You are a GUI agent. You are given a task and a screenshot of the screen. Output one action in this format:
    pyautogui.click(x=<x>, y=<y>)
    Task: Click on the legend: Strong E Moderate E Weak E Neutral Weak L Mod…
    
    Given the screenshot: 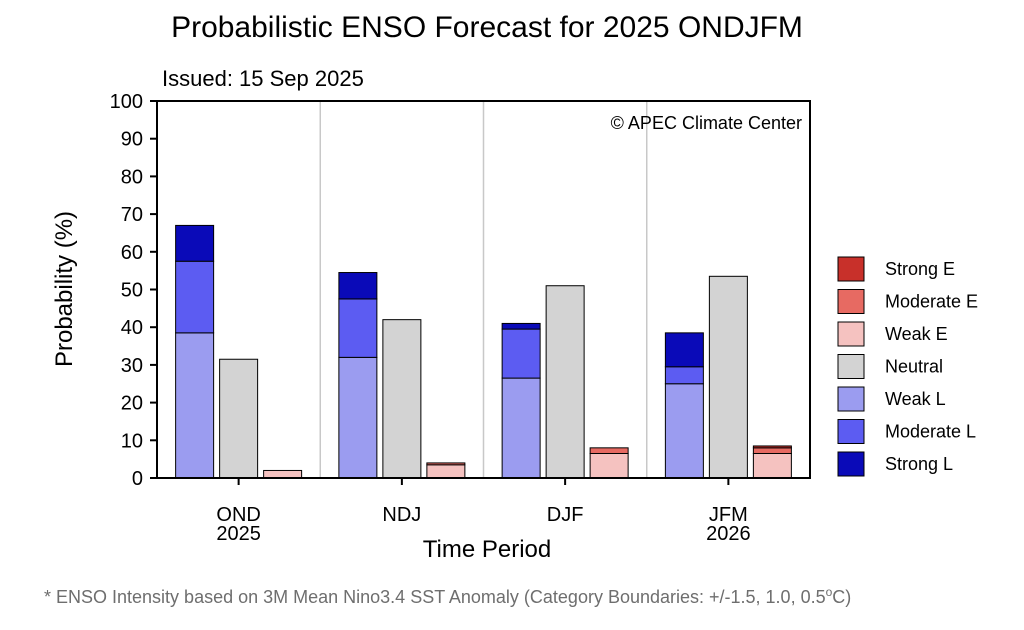 What is the action you would take?
    pyautogui.click(x=907, y=366)
    